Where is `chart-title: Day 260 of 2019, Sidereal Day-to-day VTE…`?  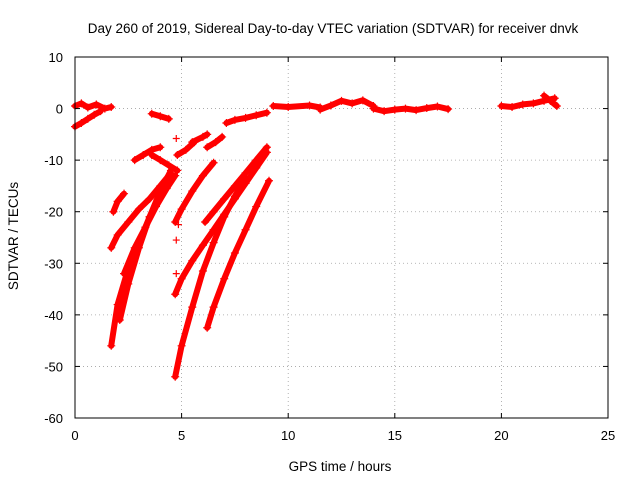
chart-title: Day 260 of 2019, Sidereal Day-to-day VTE… is located at coordinates (333, 28).